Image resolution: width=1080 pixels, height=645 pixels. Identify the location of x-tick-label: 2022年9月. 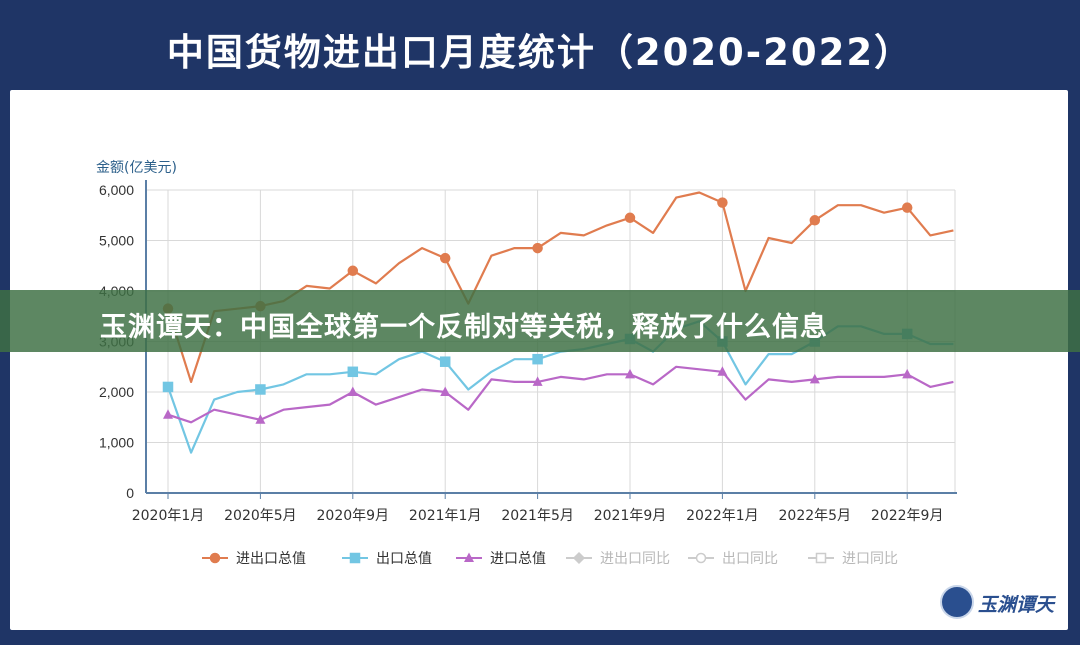
(907, 516).